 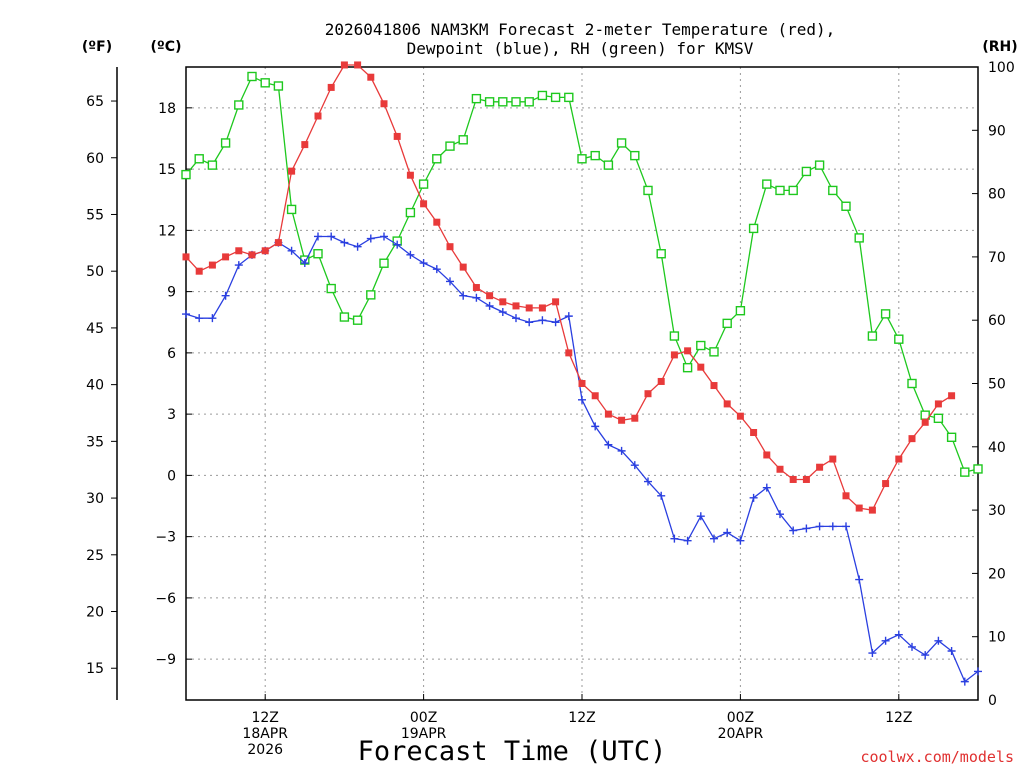 I want to click on celsius-tick-label: −3, so click(x=165, y=538).